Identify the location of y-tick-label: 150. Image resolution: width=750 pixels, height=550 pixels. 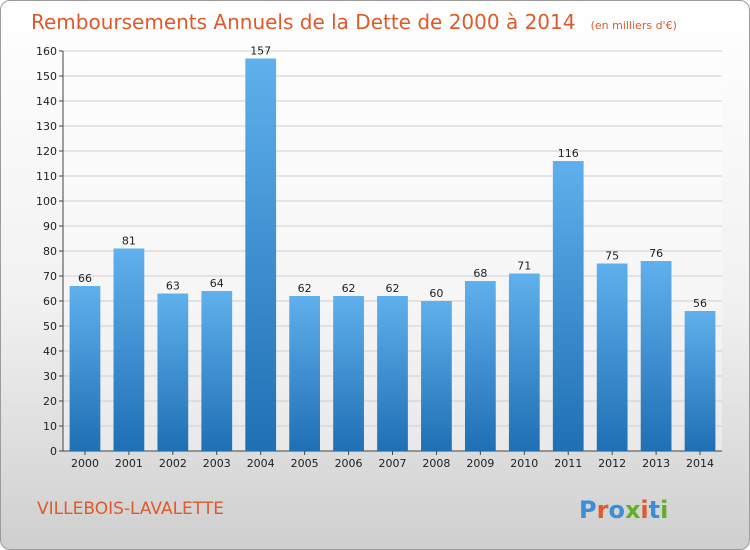
(46, 76).